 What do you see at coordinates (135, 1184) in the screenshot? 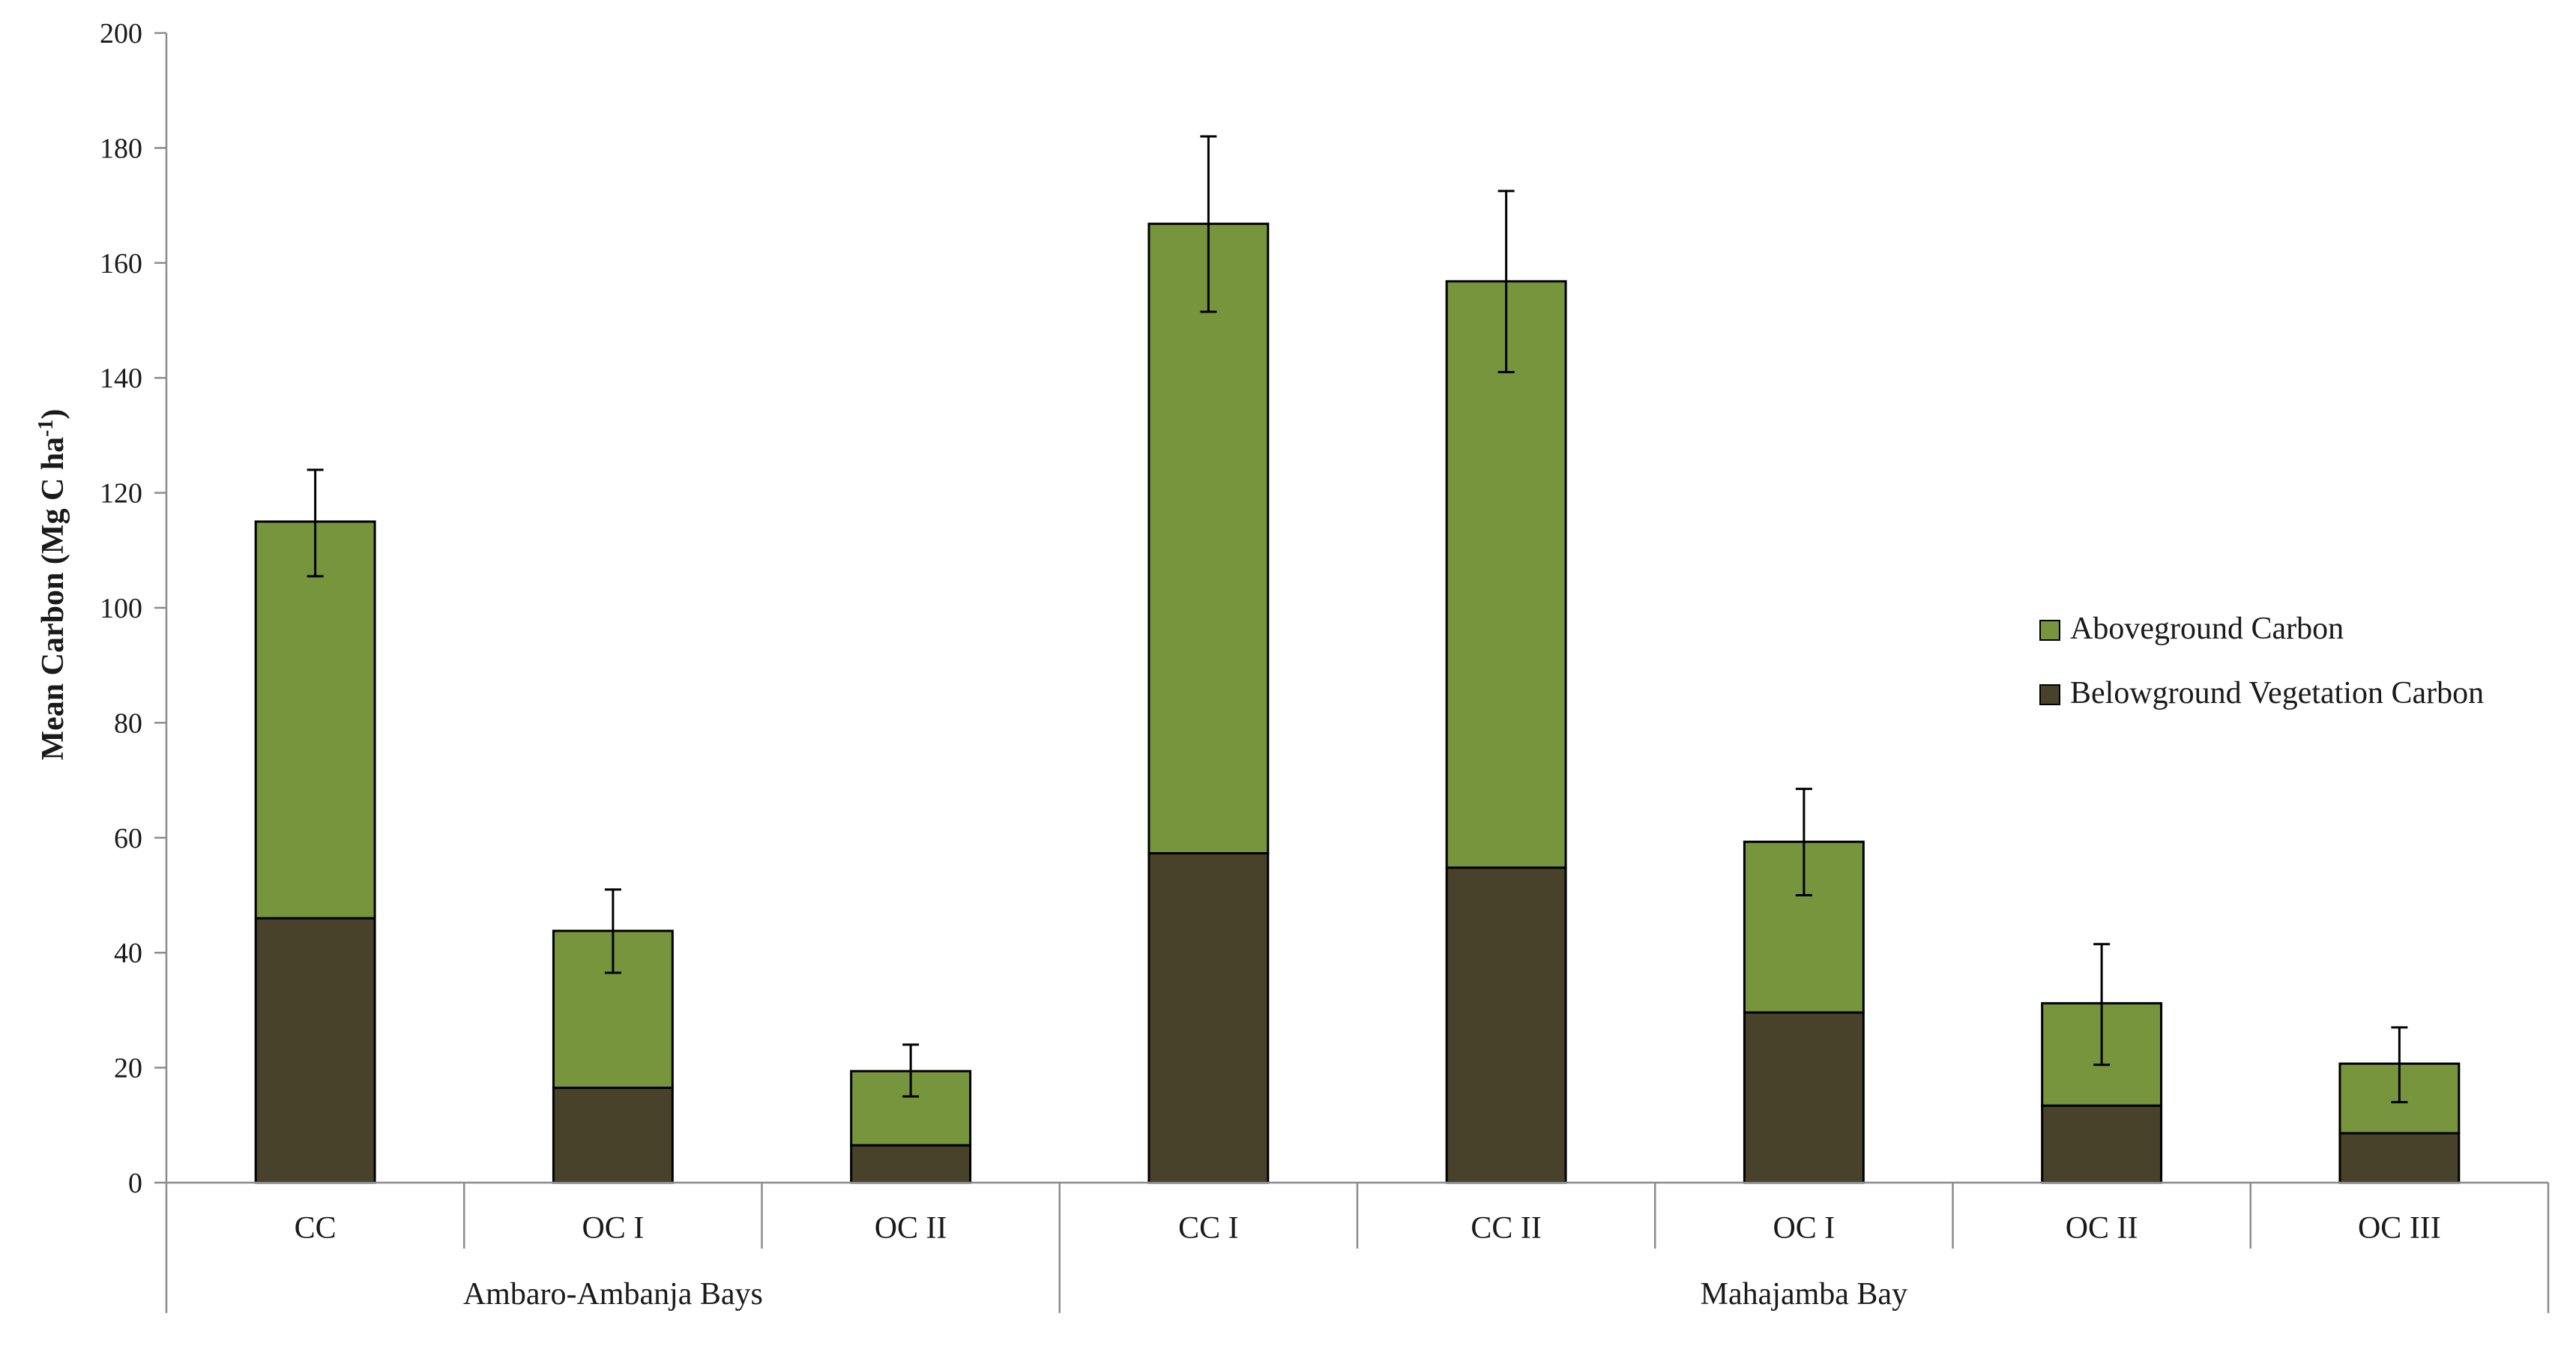
I see `y-tick-label: 0` at bounding box center [135, 1184].